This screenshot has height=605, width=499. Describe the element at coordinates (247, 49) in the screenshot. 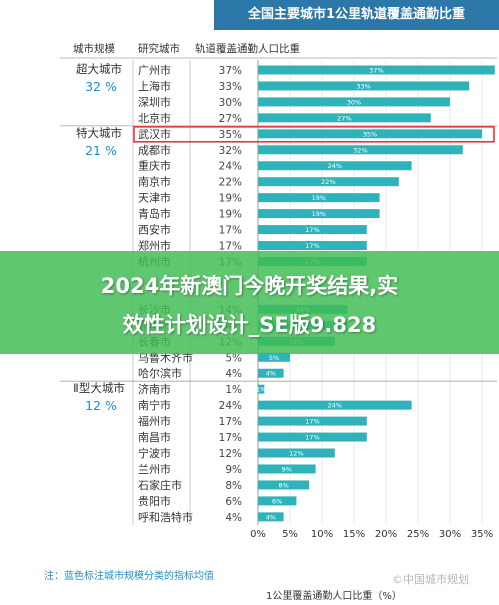

I see `header-ratio: 轨道覆盖通勤人口比重` at that location.